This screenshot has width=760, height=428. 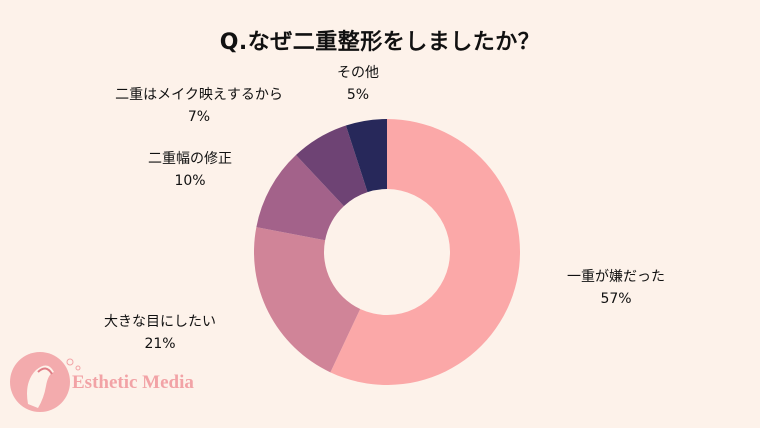 What do you see at coordinates (190, 159) in the screenshot?
I see `label-slice-2-name: 二重幅の修正` at bounding box center [190, 159].